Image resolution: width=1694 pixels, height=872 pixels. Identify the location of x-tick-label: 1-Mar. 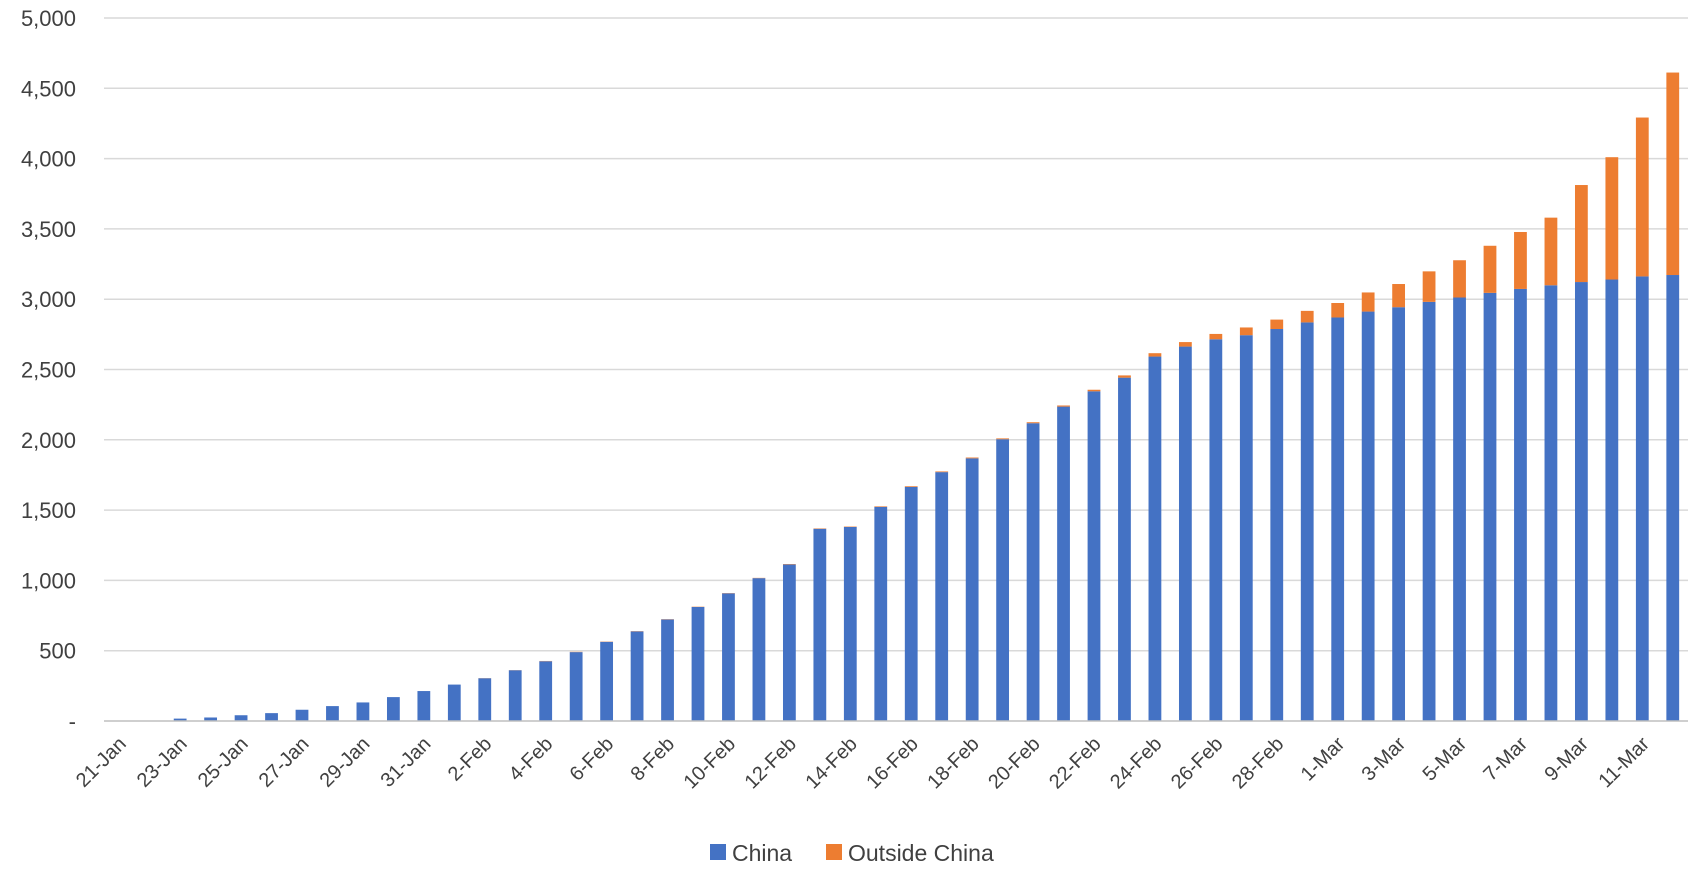
(1323, 759).